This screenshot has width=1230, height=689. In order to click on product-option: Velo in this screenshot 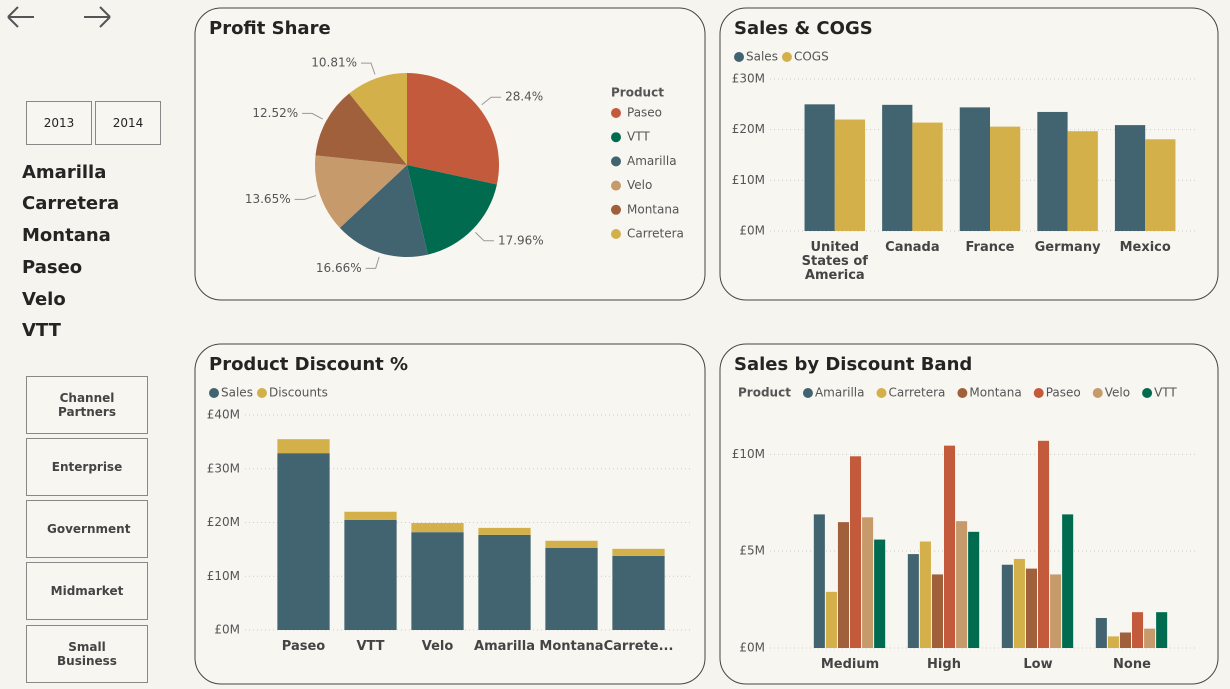, I will do `click(44, 299)`.